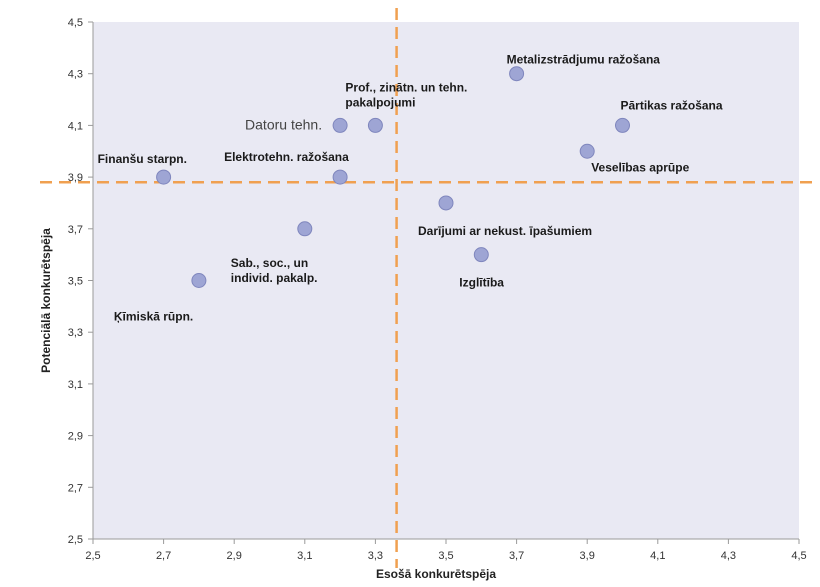  What do you see at coordinates (75, 333) in the screenshot?
I see `y-tick-label: 3,3` at bounding box center [75, 333].